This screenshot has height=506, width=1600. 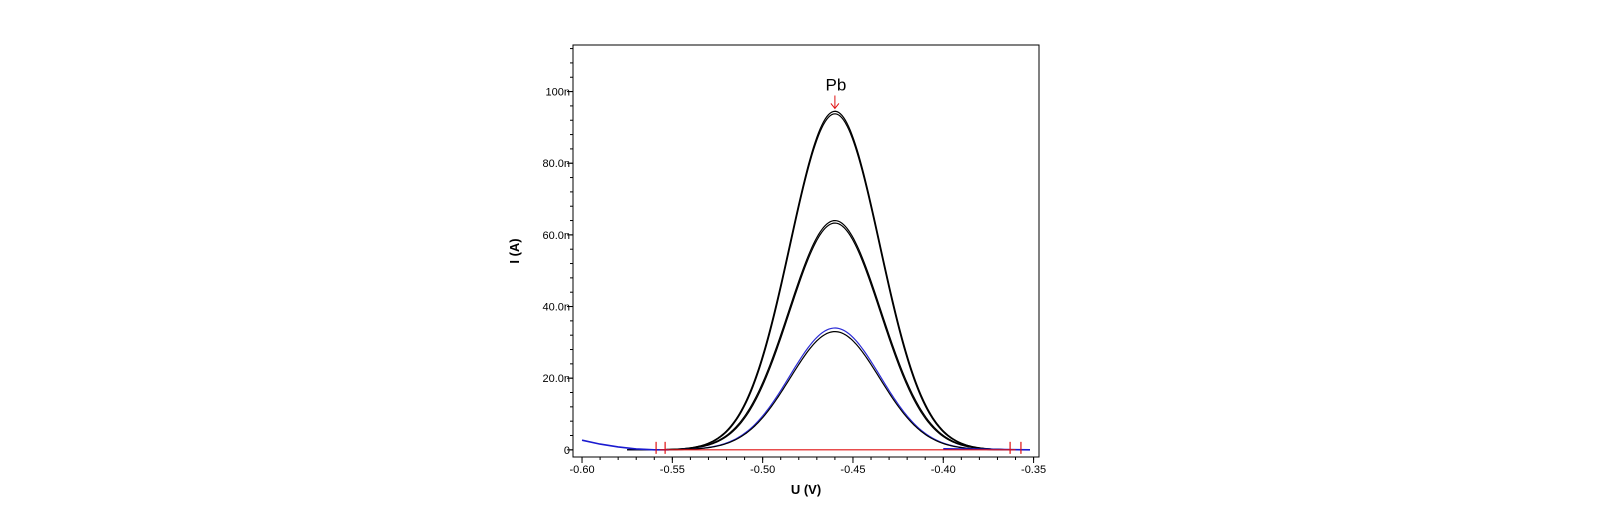 What do you see at coordinates (672, 470) in the screenshot?
I see `x-tick-label: -0.55` at bounding box center [672, 470].